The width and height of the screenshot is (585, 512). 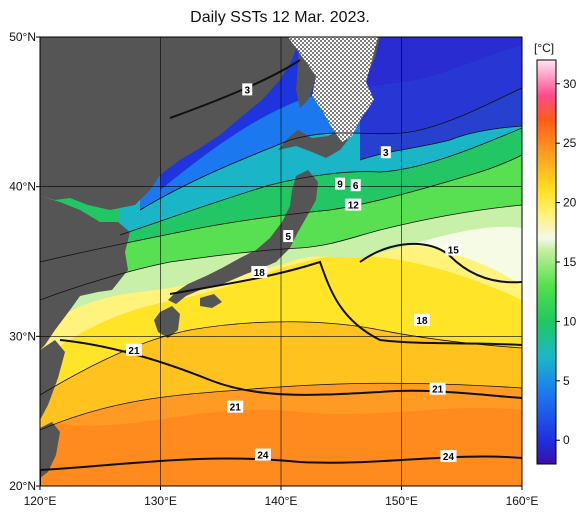 I want to click on contour-label: 15, so click(x=453, y=250).